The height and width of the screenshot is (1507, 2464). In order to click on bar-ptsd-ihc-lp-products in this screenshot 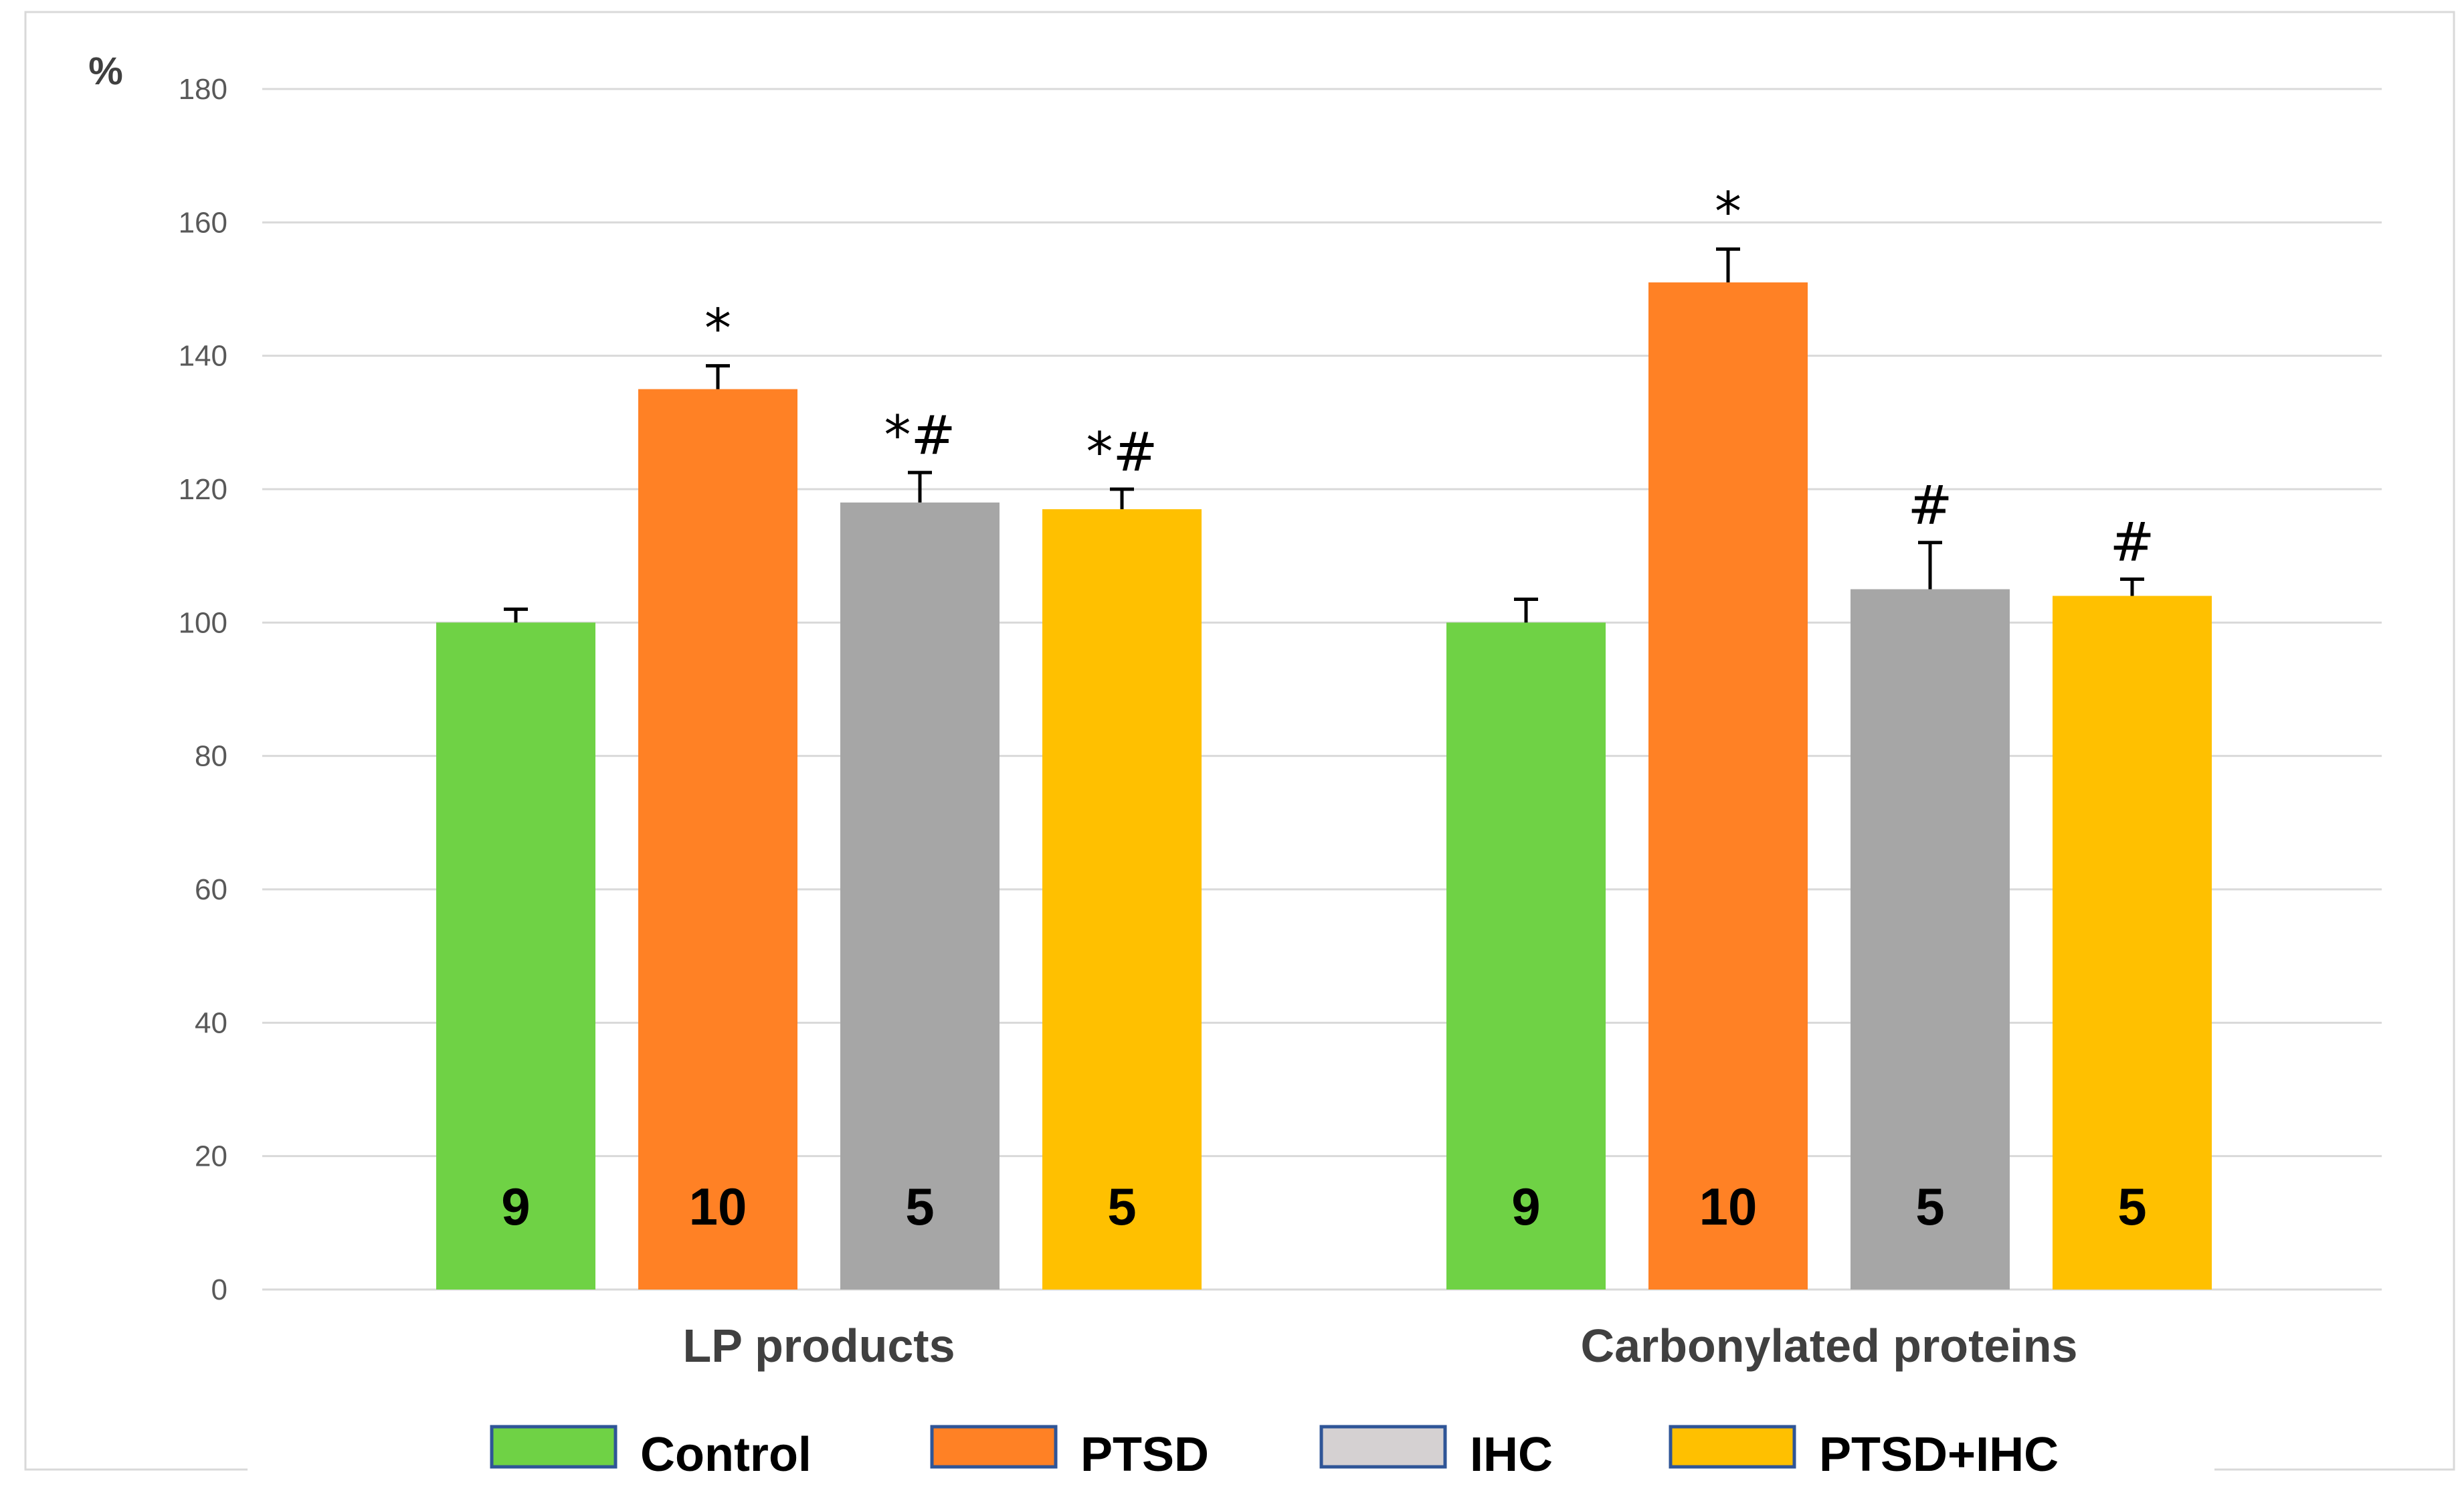, I will do `click(1122, 899)`.